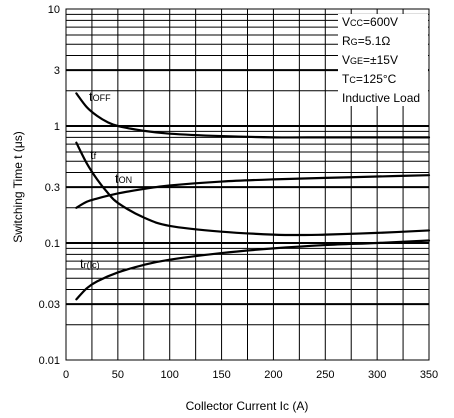 The image size is (454, 418). What do you see at coordinates (273, 375) in the screenshot?
I see `x-tick-label: 200` at bounding box center [273, 375].